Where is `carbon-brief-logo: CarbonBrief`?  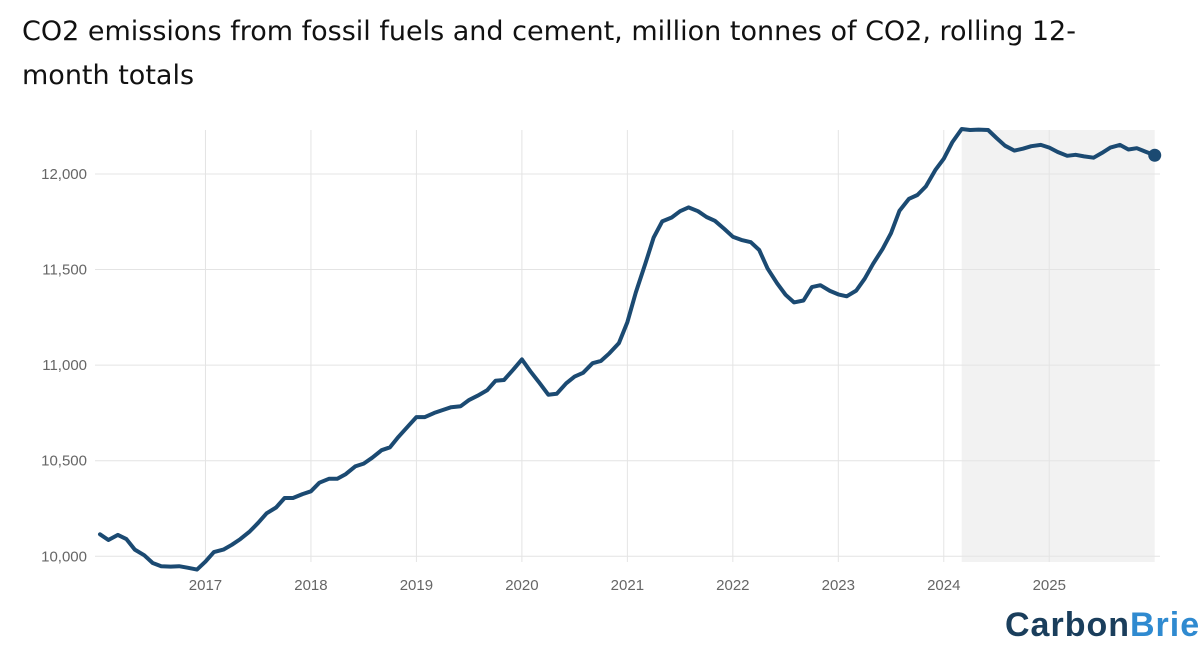
carbon-brief-logo: CarbonBrief is located at coordinates (1102, 625).